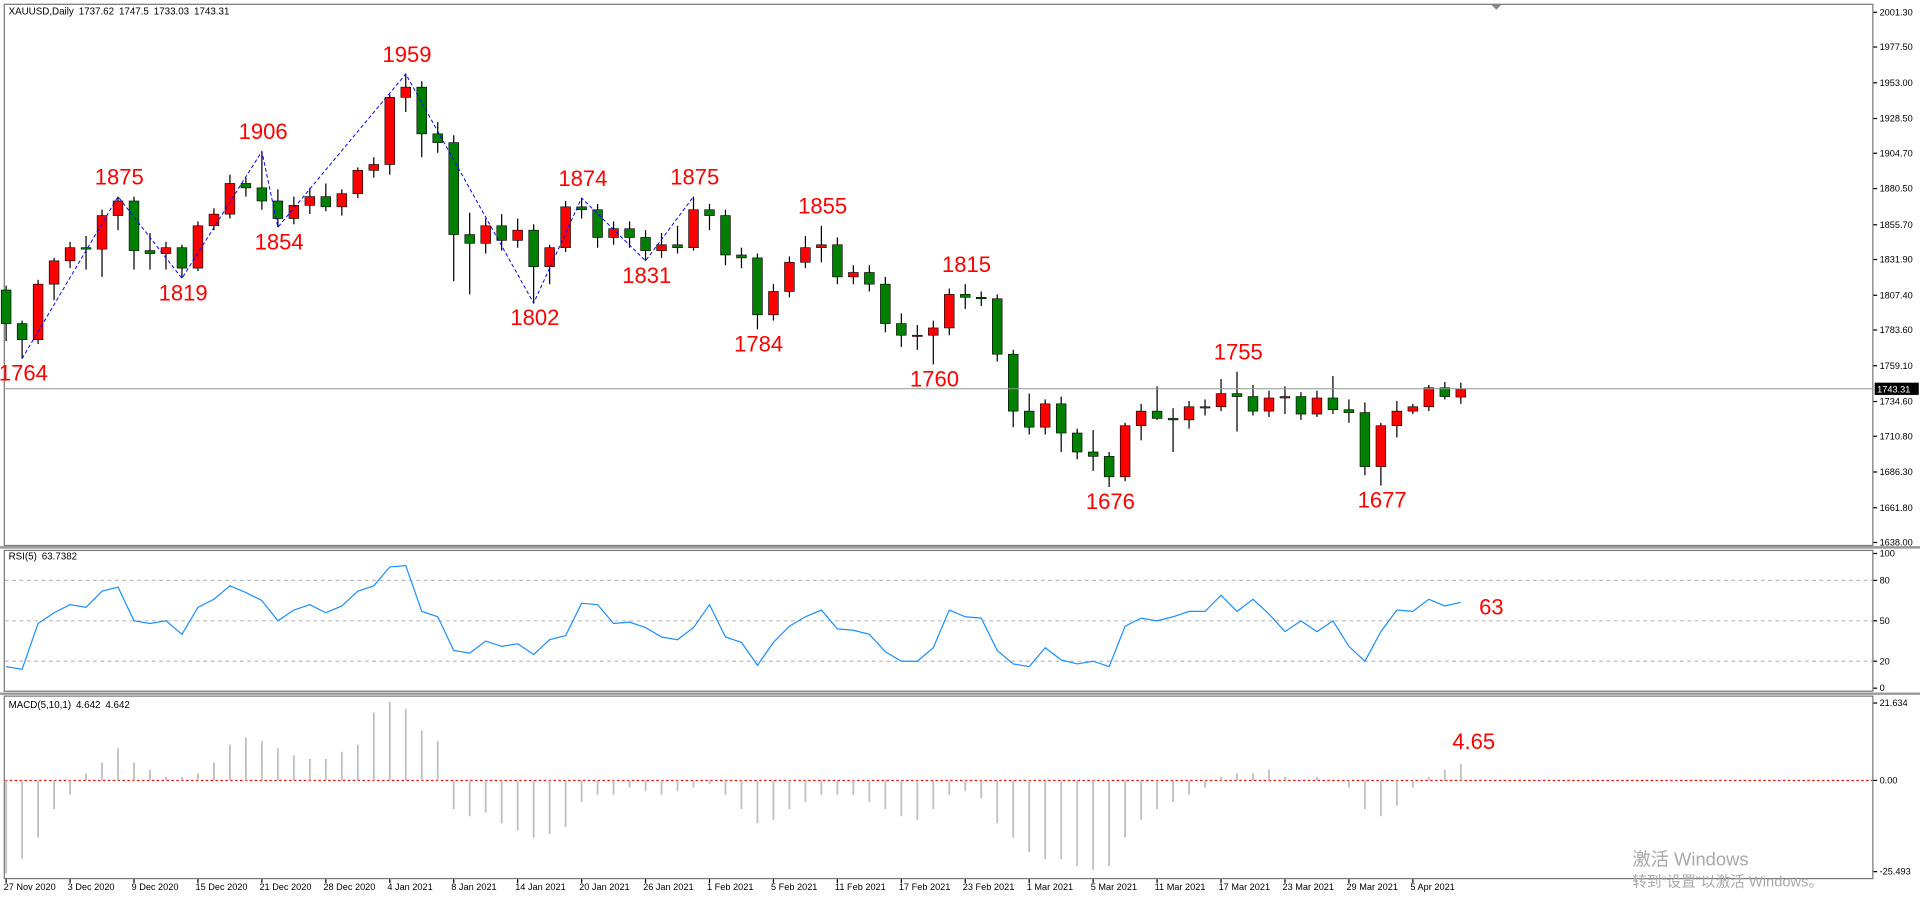  I want to click on swing-label: 1784, so click(758, 343).